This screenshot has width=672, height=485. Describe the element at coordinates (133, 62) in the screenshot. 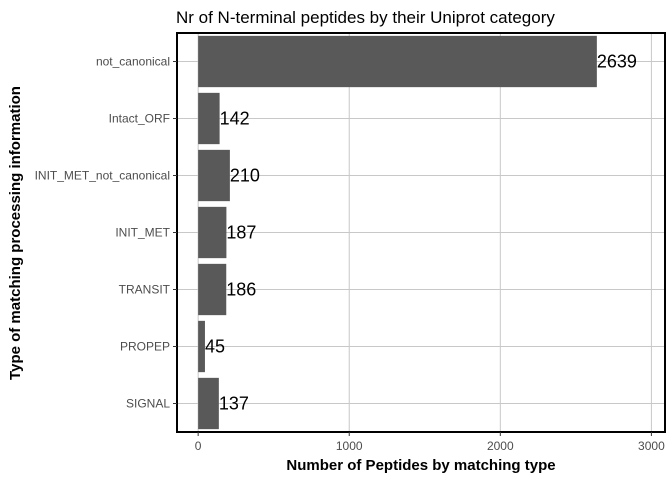

I see `y-tick-label: not_canonical` at that location.